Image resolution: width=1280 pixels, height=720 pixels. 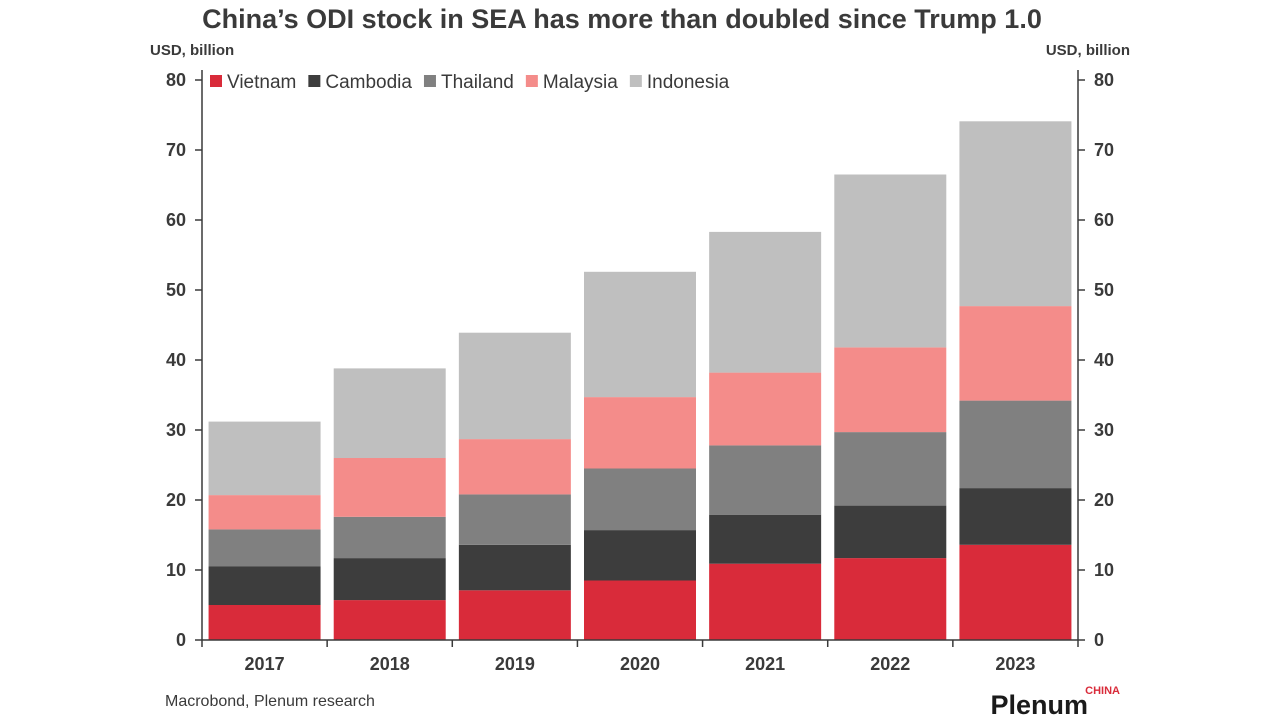 I want to click on bar-malaysia-2018, so click(x=389, y=487).